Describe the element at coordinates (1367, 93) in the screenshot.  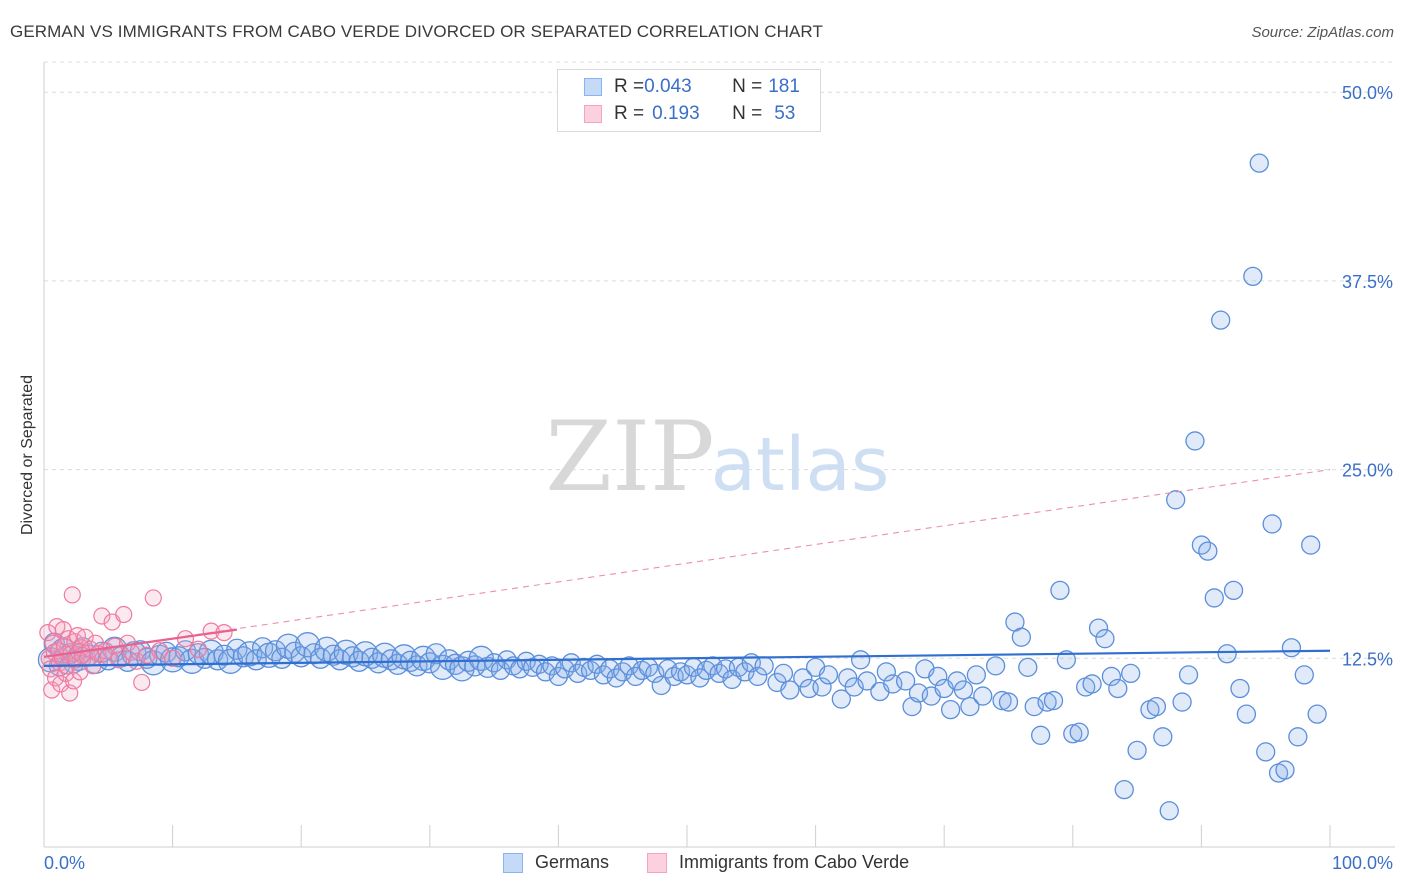
I see `y-tick-label: 50.0%` at that location.